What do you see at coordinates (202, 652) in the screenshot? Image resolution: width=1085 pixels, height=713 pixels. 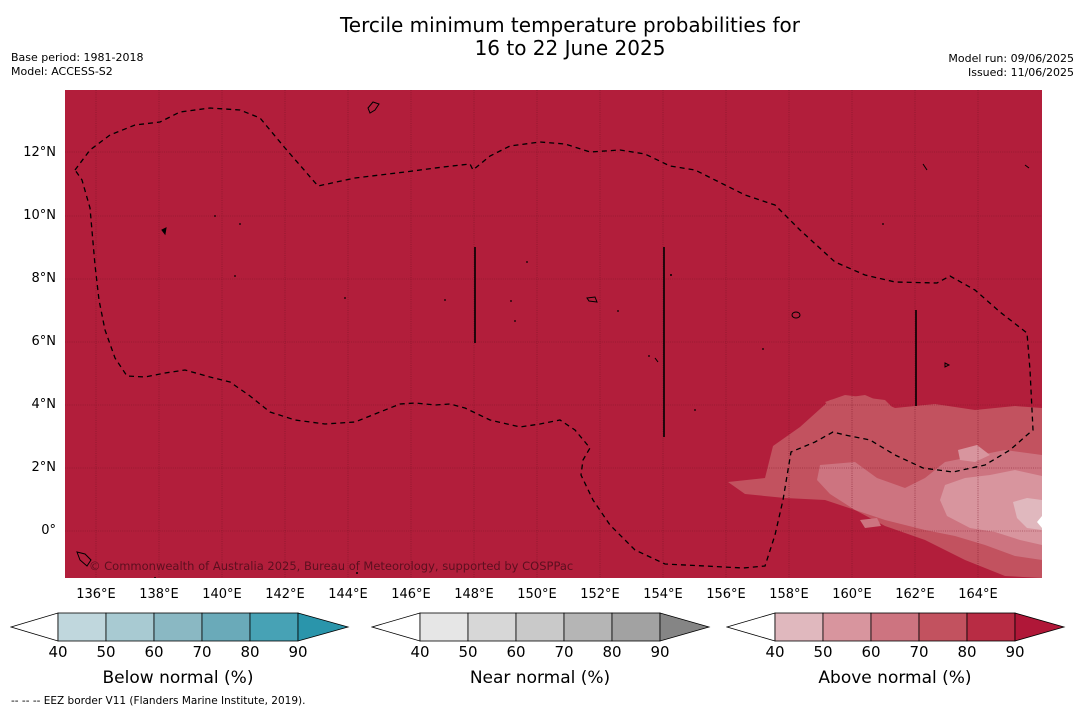 I see `cb-below-tick: 70` at bounding box center [202, 652].